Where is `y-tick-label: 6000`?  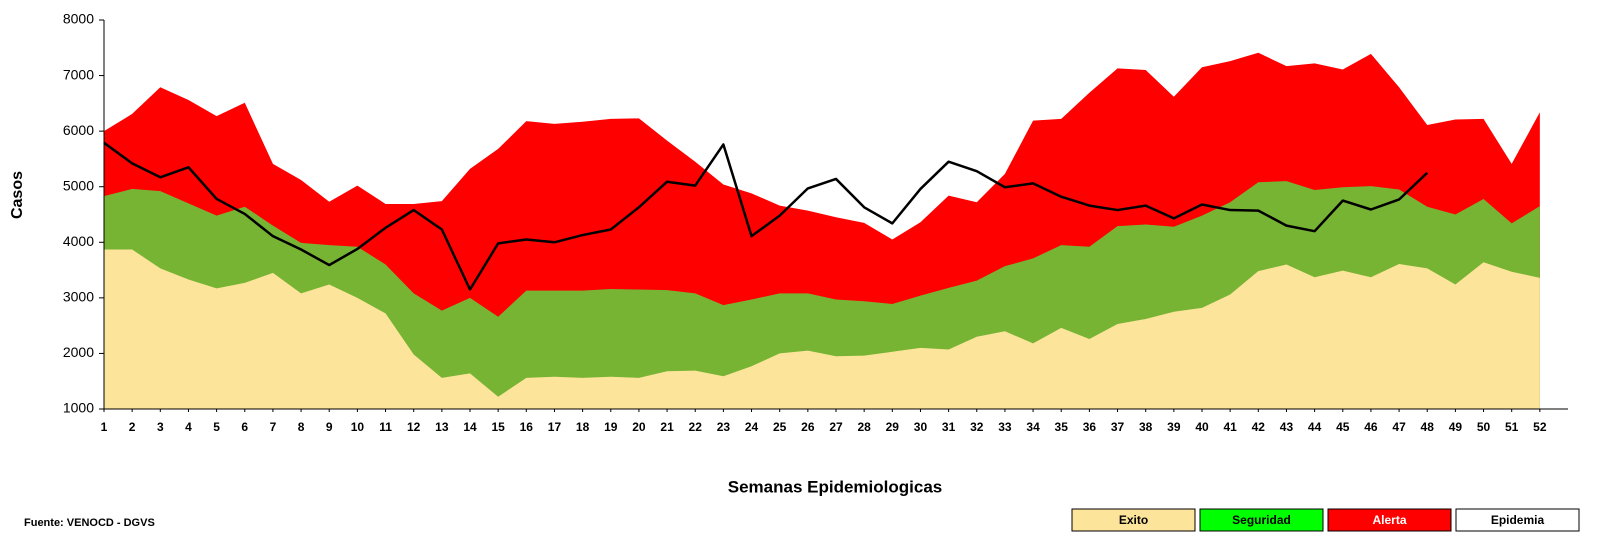 y-tick-label: 6000 is located at coordinates (78, 130).